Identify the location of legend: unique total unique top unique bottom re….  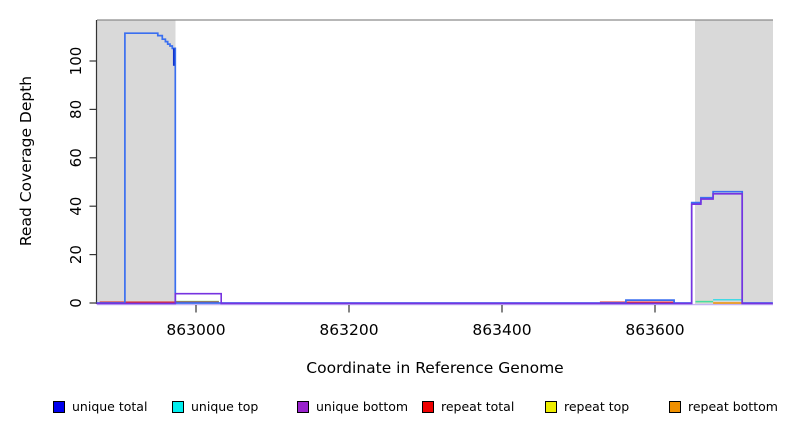
(396, 409).